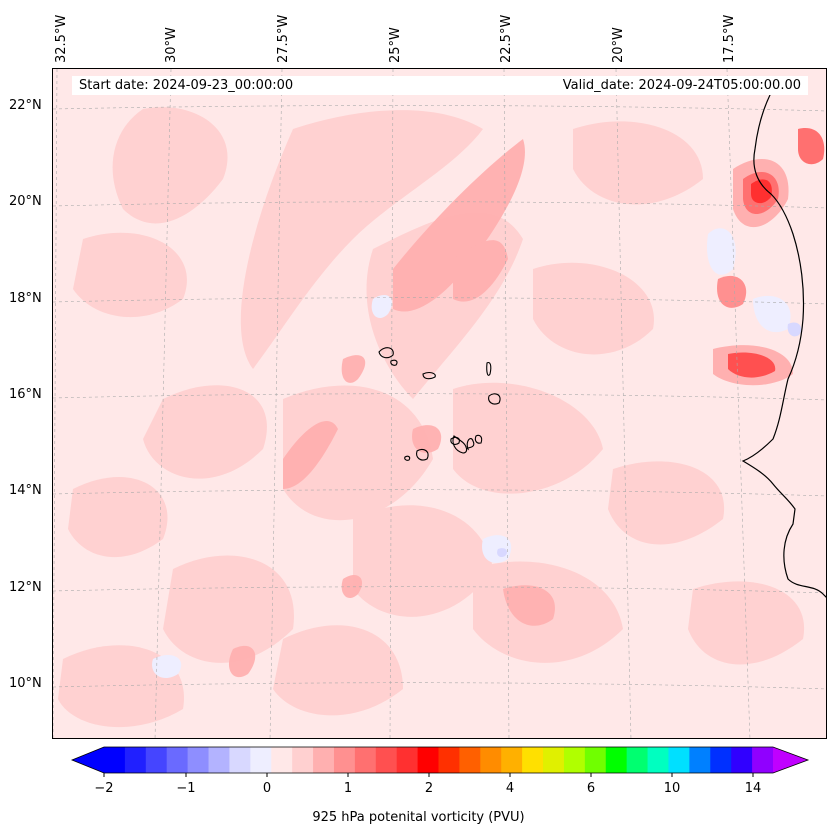  I want to click on lat-label: 12°N, so click(25, 587).